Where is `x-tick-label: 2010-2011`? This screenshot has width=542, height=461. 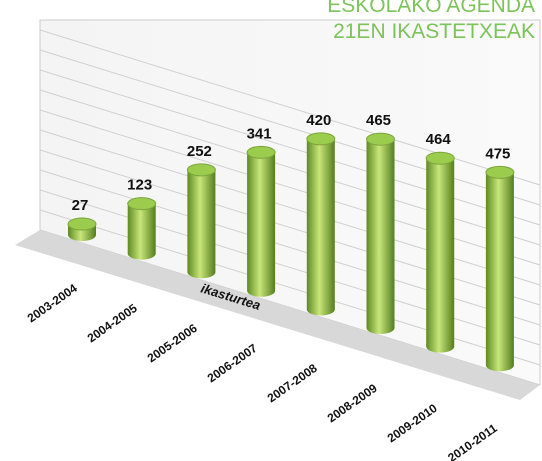 x-tick-label: 2010-2011 is located at coordinates (472, 441).